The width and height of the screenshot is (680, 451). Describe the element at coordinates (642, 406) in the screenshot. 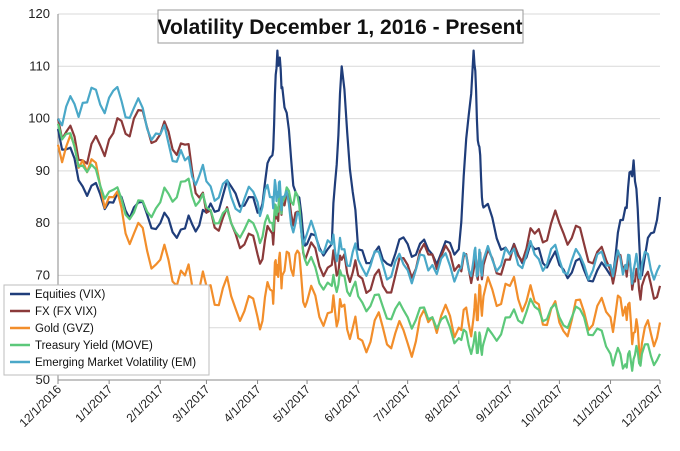

I see `x-tick-label: 12/1/2017` at that location.